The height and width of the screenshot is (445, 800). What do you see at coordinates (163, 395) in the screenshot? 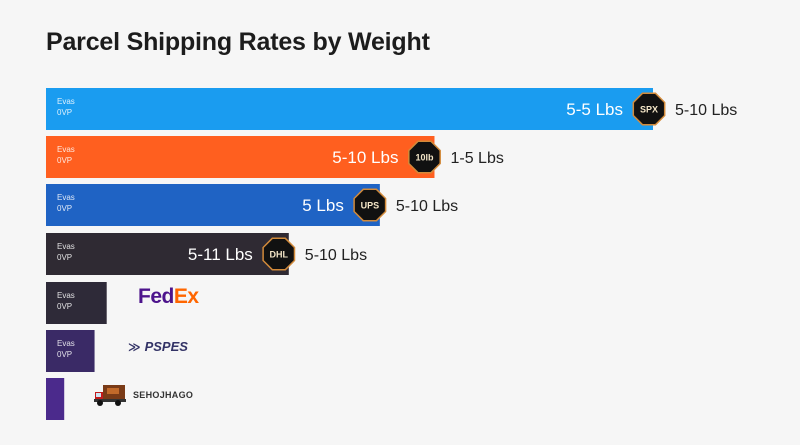
I see `delivery-logo-text: SEHOJHAGO` at bounding box center [163, 395].